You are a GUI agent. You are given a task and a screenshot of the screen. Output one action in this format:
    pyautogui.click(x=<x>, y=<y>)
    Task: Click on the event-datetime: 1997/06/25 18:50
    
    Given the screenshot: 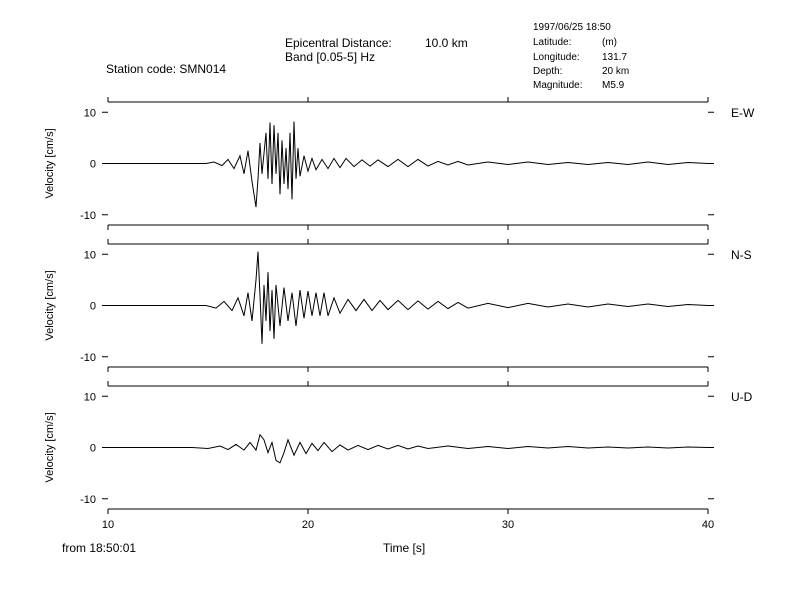 What is the action you would take?
    pyautogui.click(x=572, y=27)
    